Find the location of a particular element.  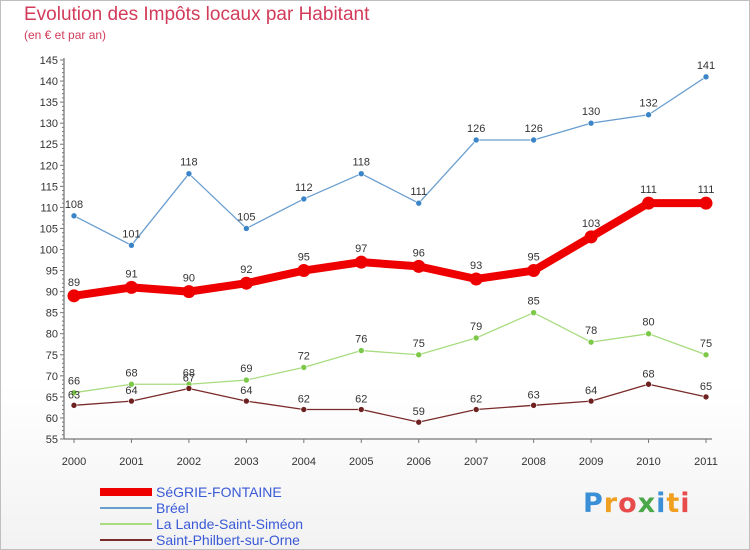

data-label: 85 is located at coordinates (534, 302).